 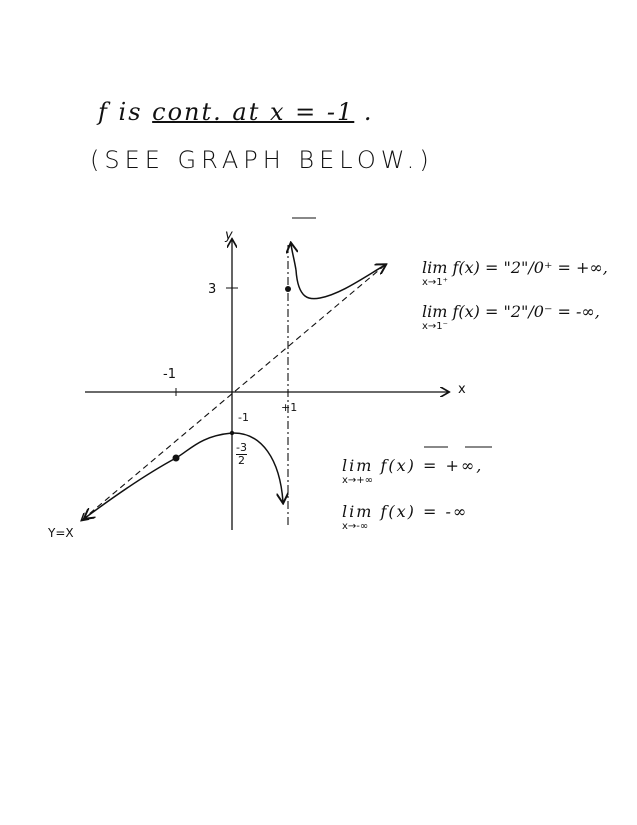 I want to click on tick-label-y-3: 3, so click(x=212, y=289).